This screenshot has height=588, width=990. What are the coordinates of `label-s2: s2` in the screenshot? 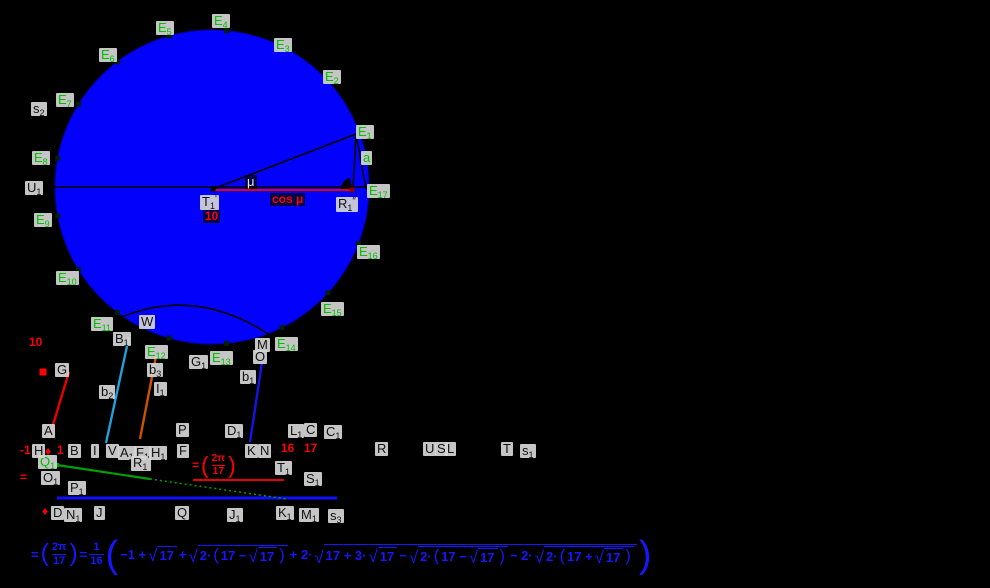 It's located at (39, 110).